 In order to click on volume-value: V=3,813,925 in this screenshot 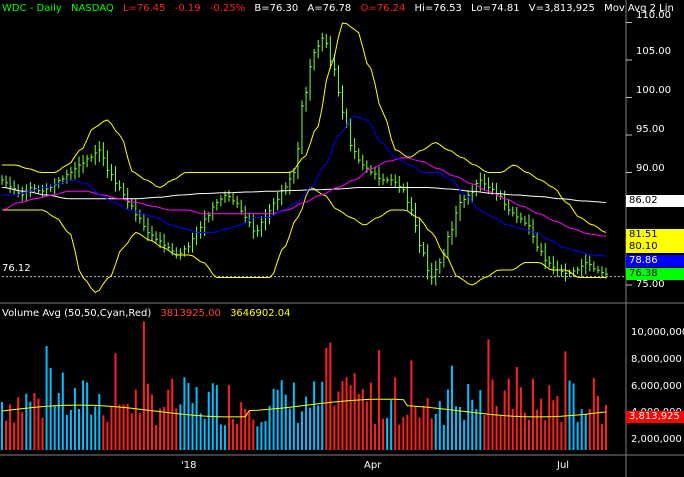, I will do `click(561, 8)`.